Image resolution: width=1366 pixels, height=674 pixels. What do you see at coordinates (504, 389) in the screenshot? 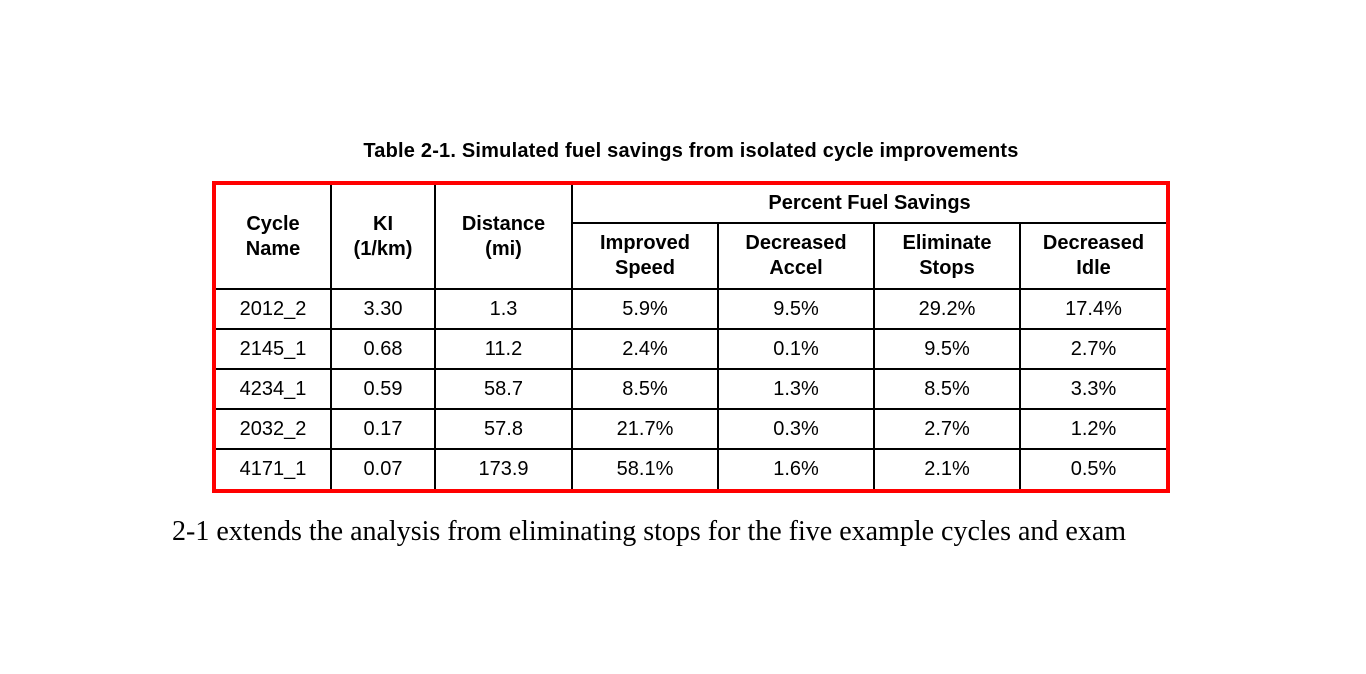
I see `cell-distance: 58.7` at bounding box center [504, 389].